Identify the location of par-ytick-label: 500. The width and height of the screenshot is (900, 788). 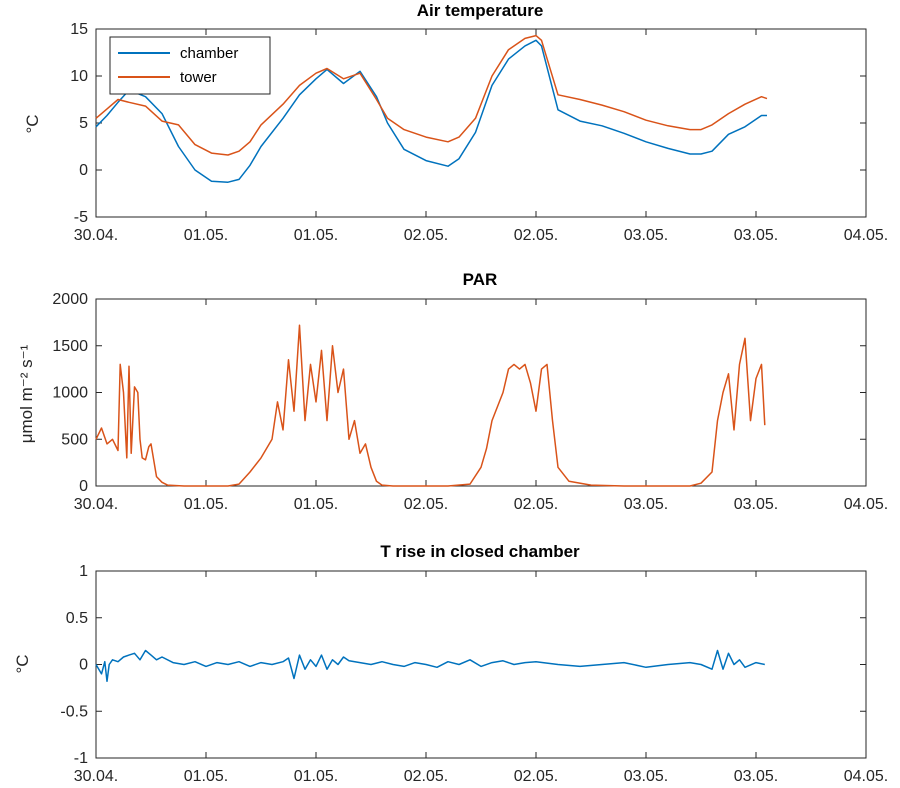
(74, 439).